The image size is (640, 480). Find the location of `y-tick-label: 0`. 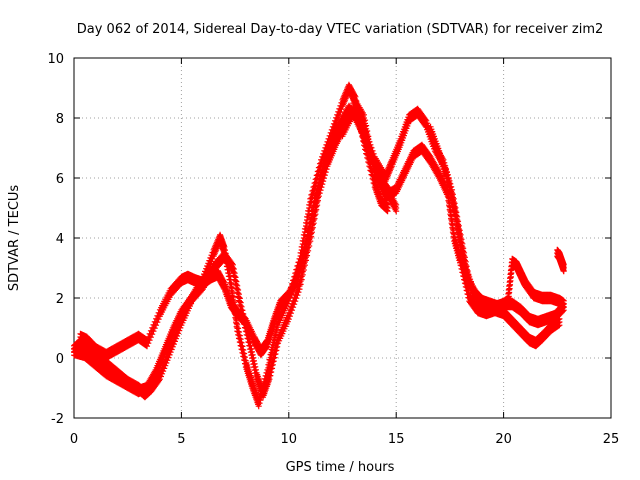

y-tick-label: 0 is located at coordinates (60, 359).